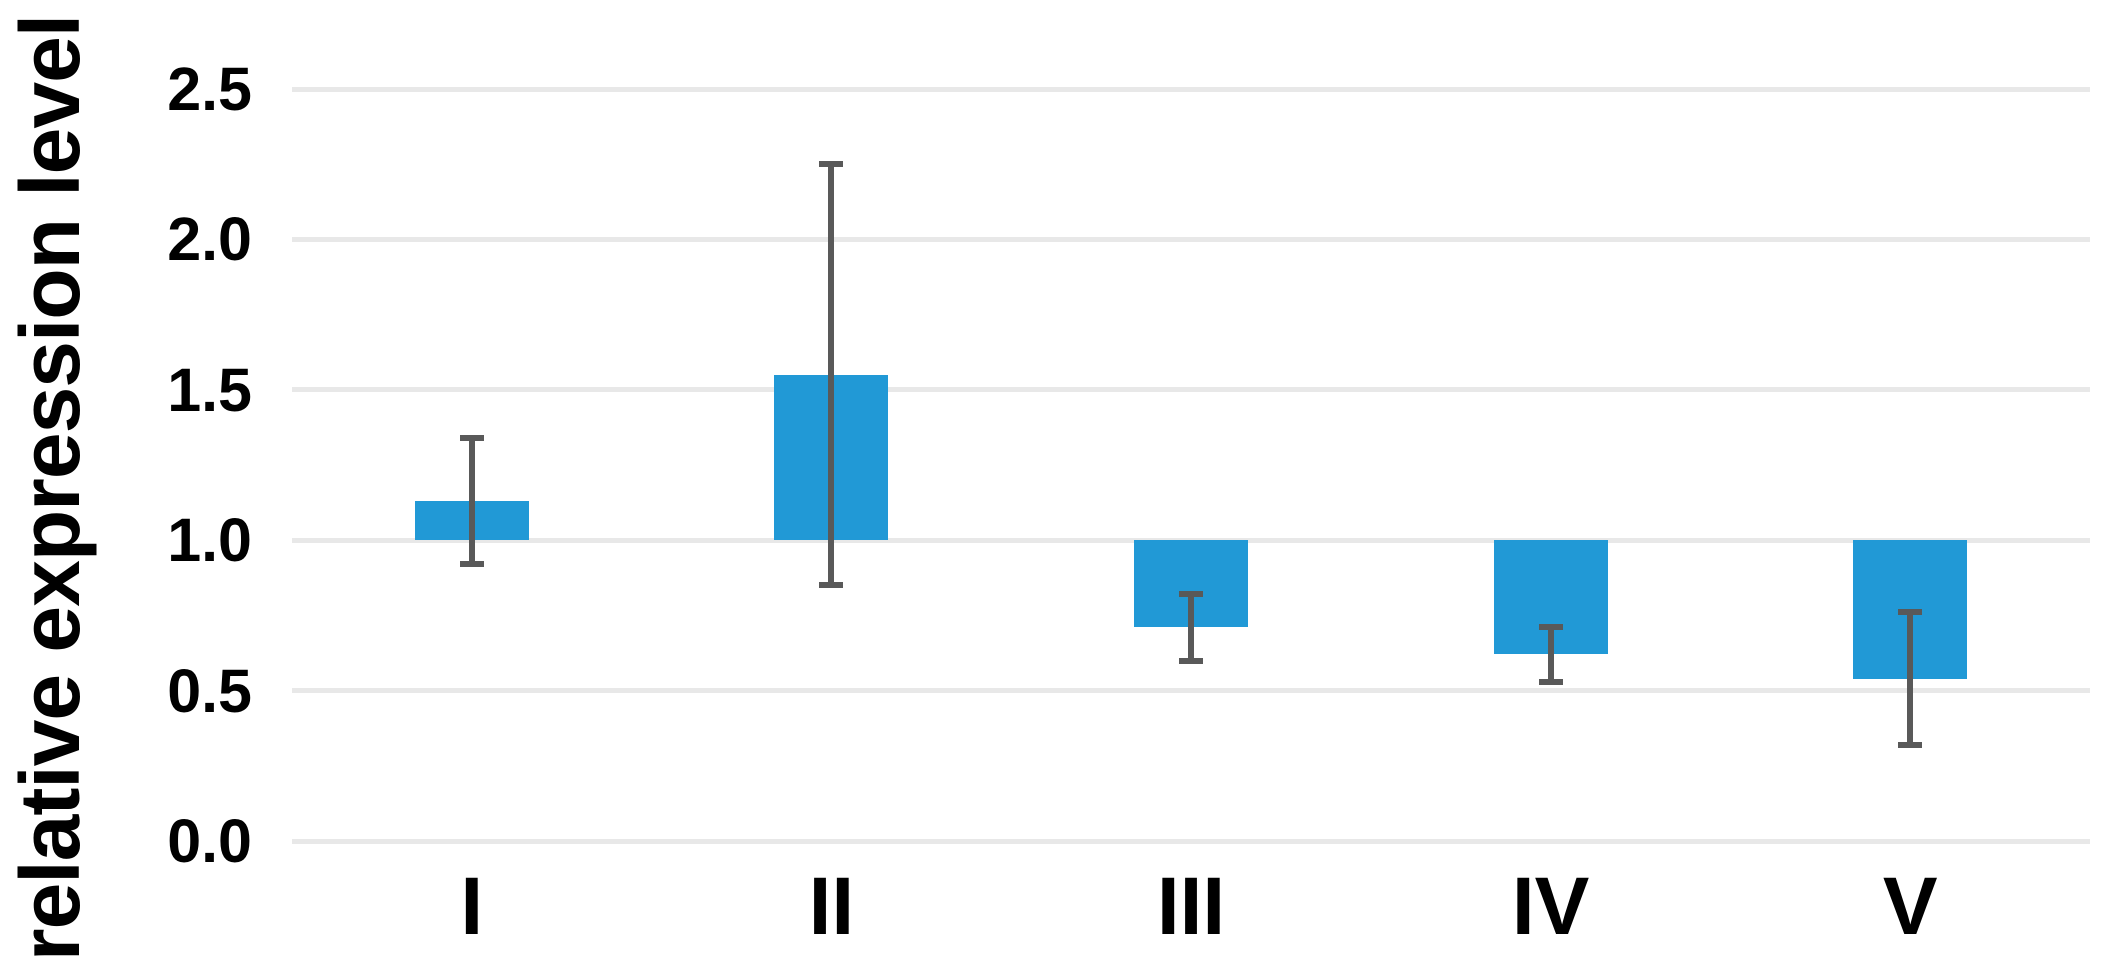 This screenshot has height=976, width=2122. I want to click on y-tick-label: 2.5, so click(209, 89).